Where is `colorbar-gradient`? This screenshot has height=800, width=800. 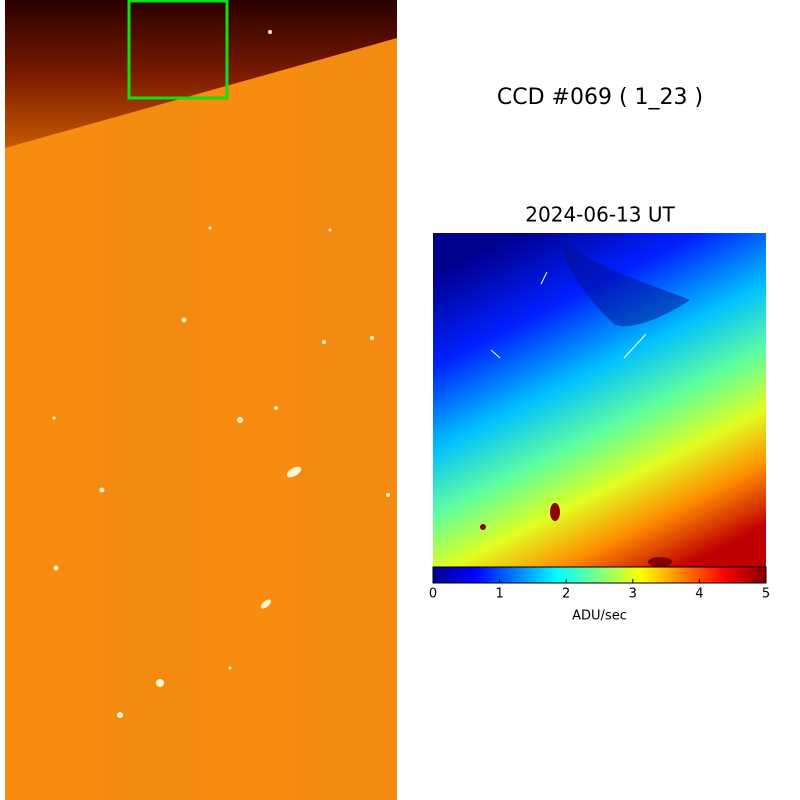
colorbar-gradient is located at coordinates (599, 575).